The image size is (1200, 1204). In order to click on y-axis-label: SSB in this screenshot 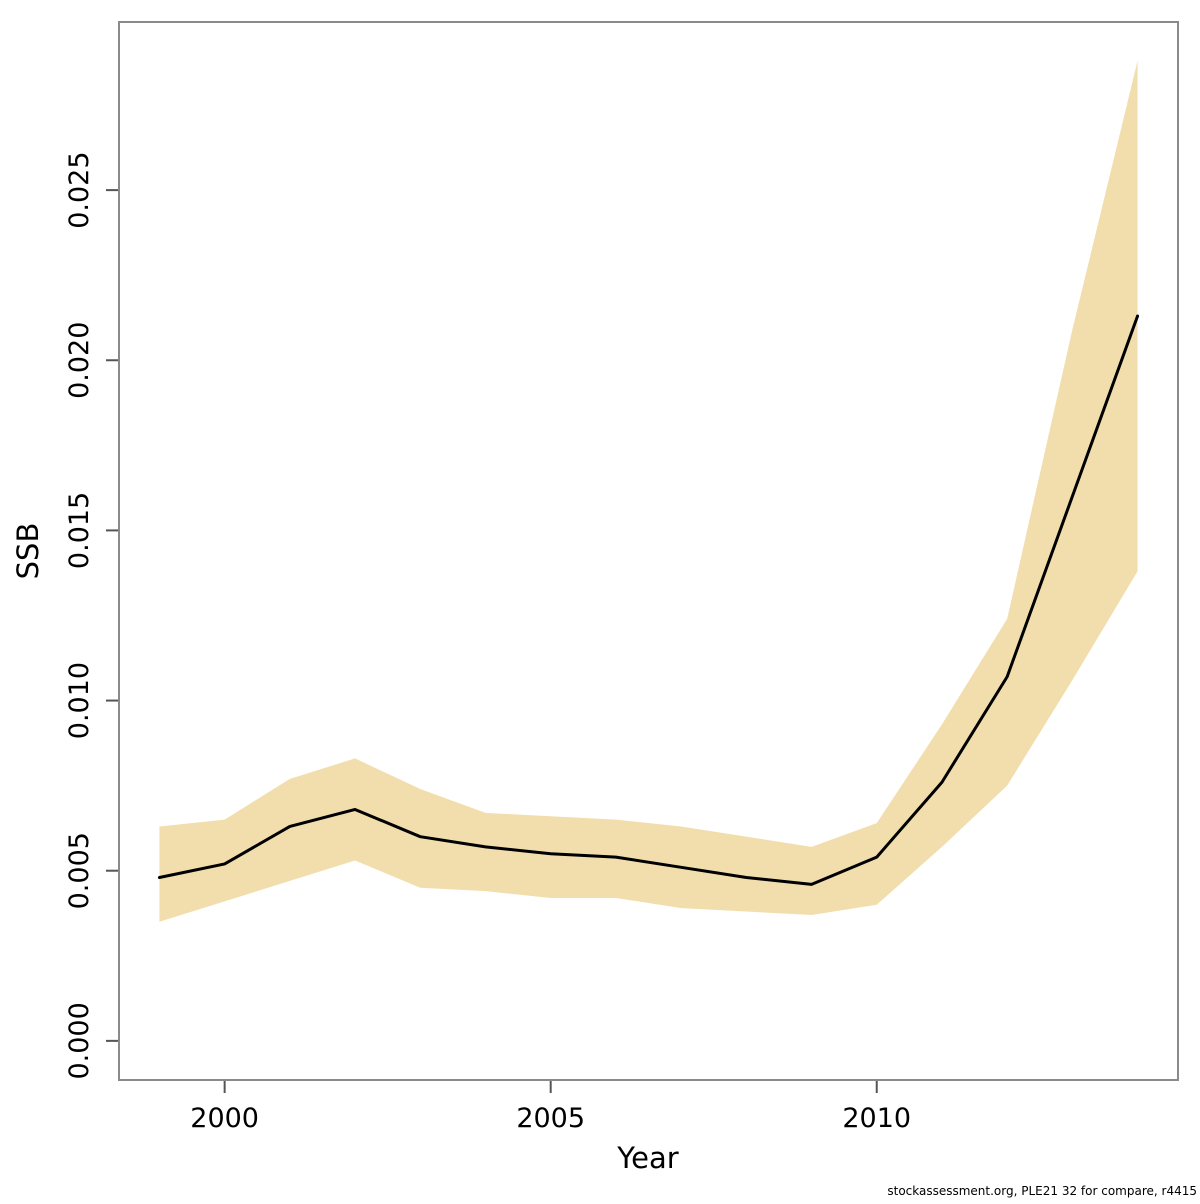, I will do `click(28, 551)`.